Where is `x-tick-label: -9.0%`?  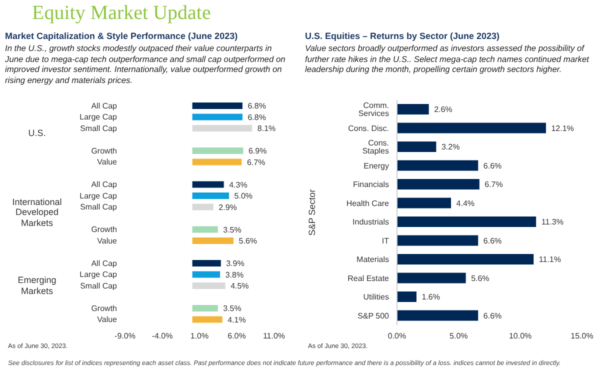
x-tick-label: -9.0% is located at coordinates (125, 336).